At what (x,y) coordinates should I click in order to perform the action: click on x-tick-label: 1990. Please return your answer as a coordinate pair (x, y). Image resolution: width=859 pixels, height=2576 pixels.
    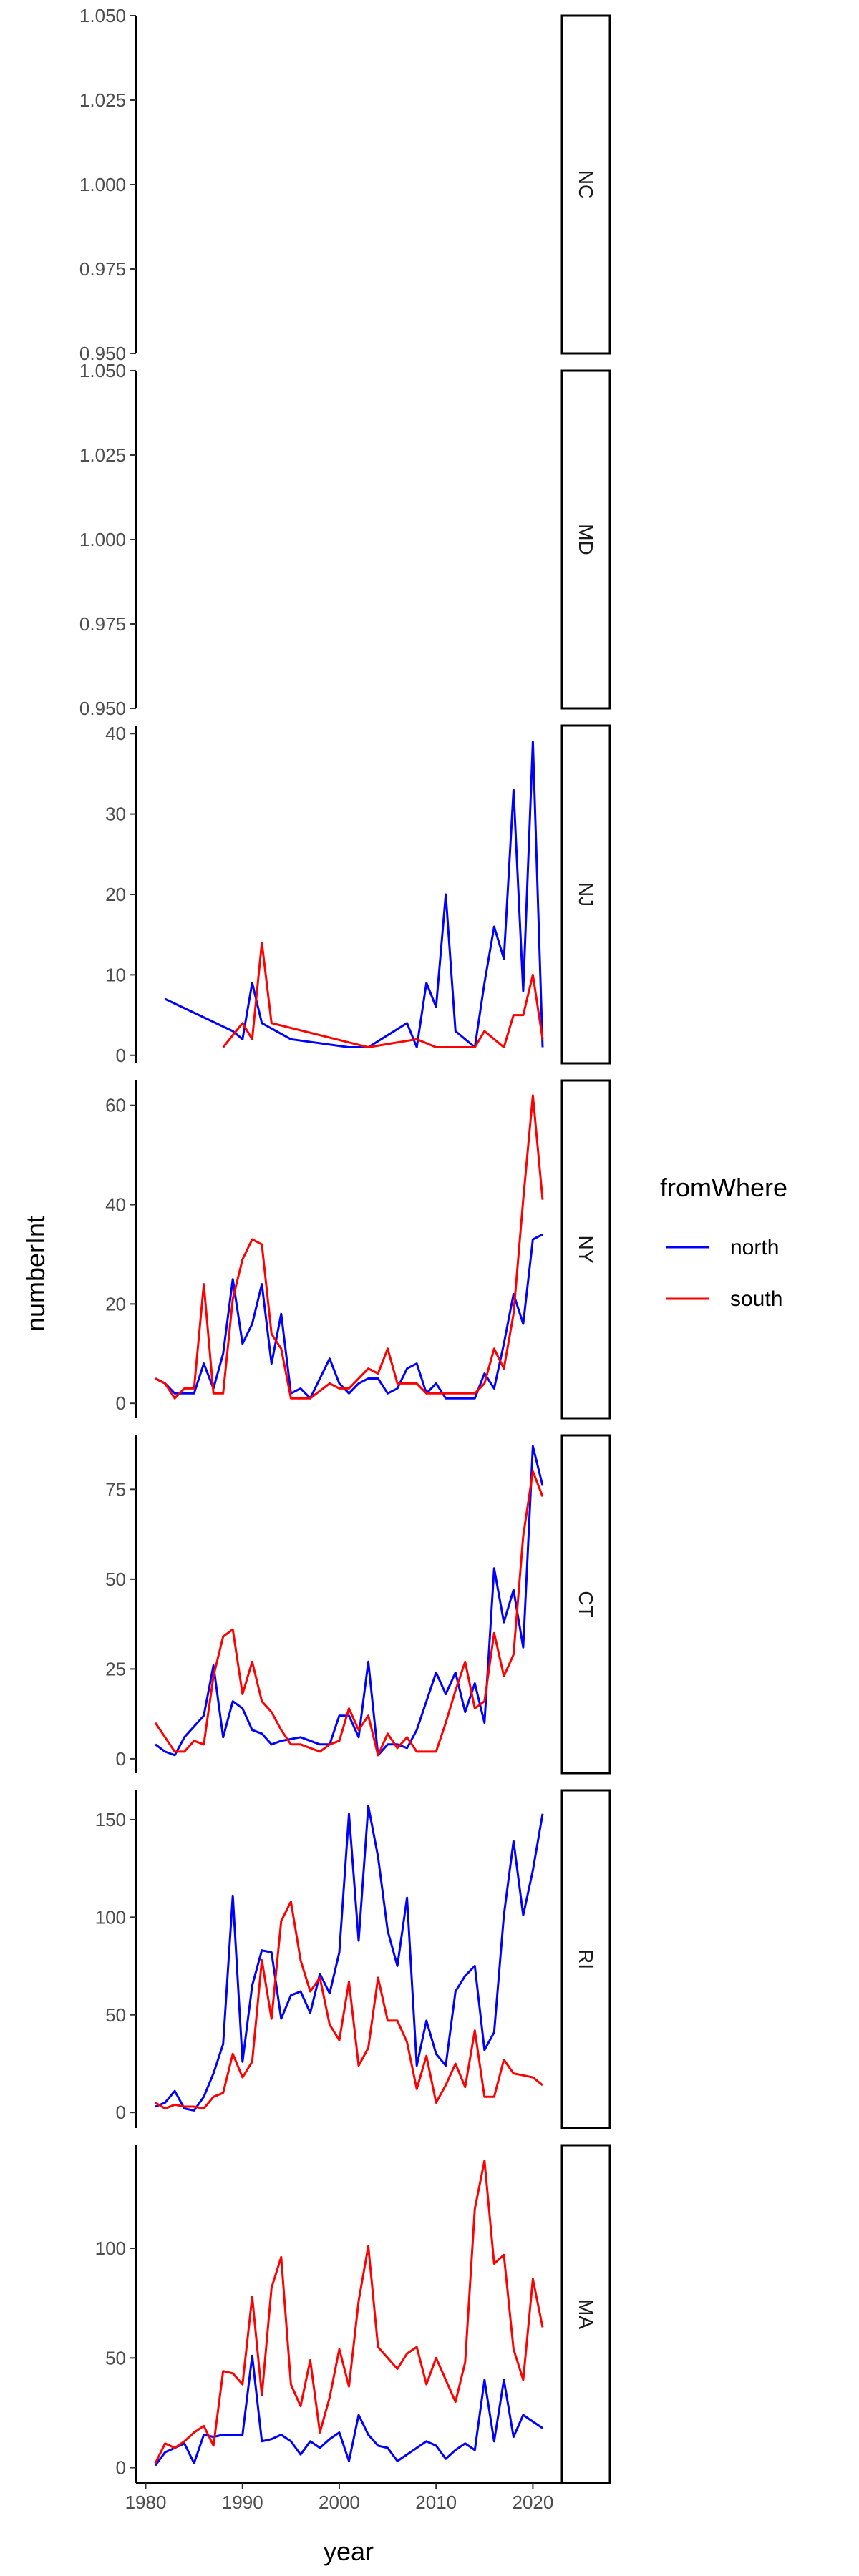
    Looking at the image, I should click on (242, 2502).